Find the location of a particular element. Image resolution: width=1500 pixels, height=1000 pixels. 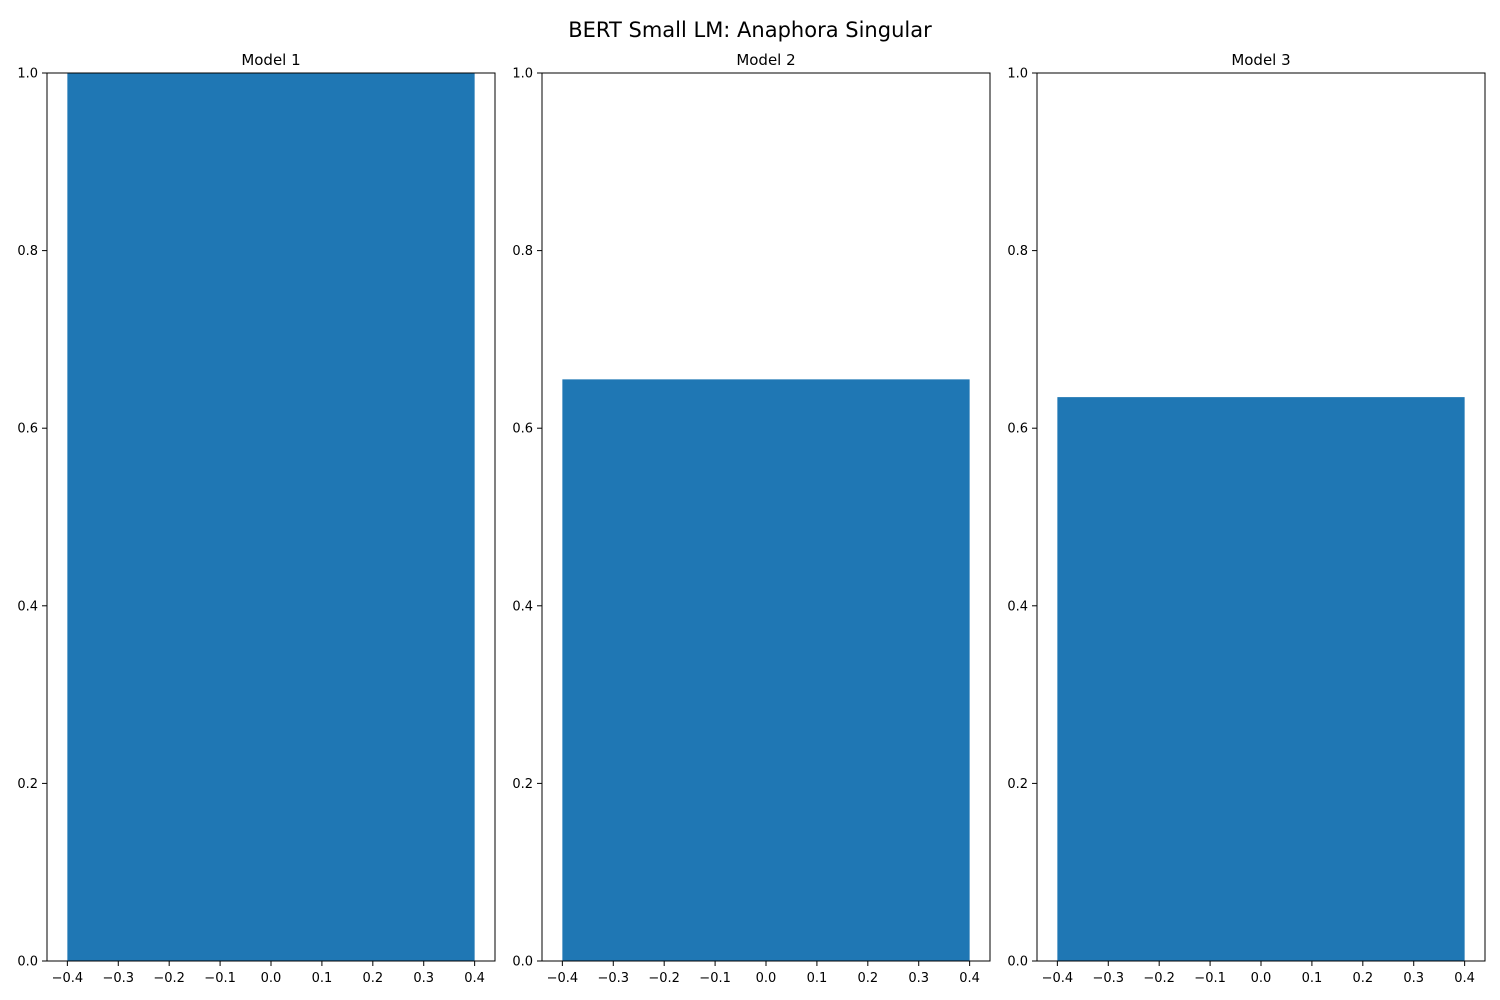

subplot-title: Model 2 is located at coordinates (765, 60).